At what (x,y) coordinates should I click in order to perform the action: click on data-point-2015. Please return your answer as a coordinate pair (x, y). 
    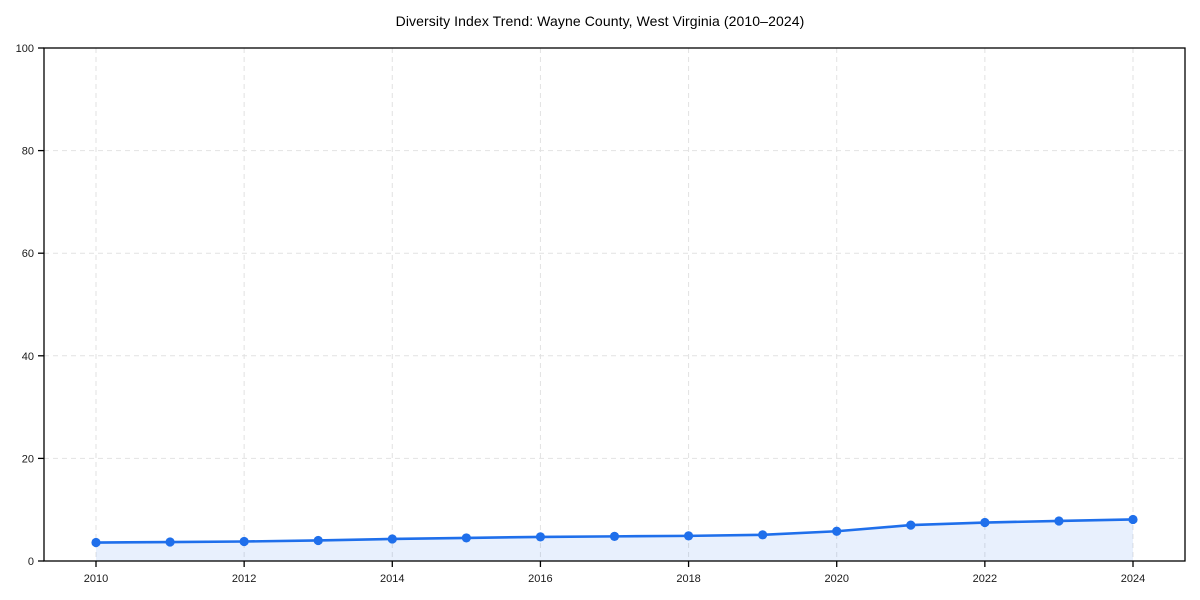
    Looking at the image, I should click on (466, 538).